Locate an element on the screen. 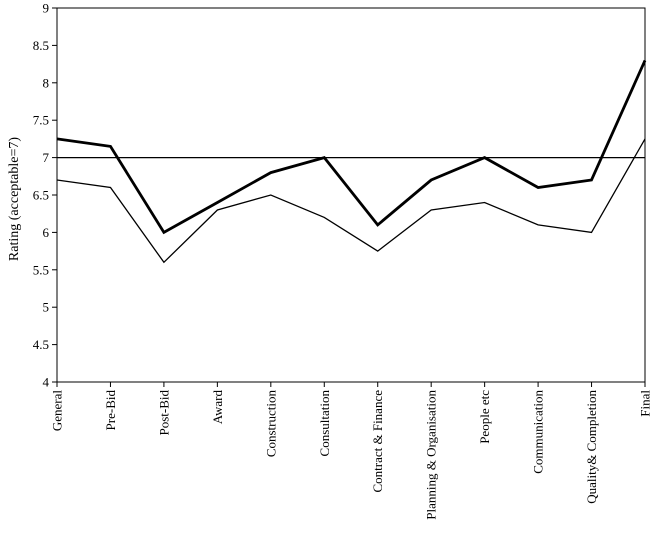 The width and height of the screenshot is (654, 544). x-tick-label: Pre-Bid is located at coordinates (110, 410).